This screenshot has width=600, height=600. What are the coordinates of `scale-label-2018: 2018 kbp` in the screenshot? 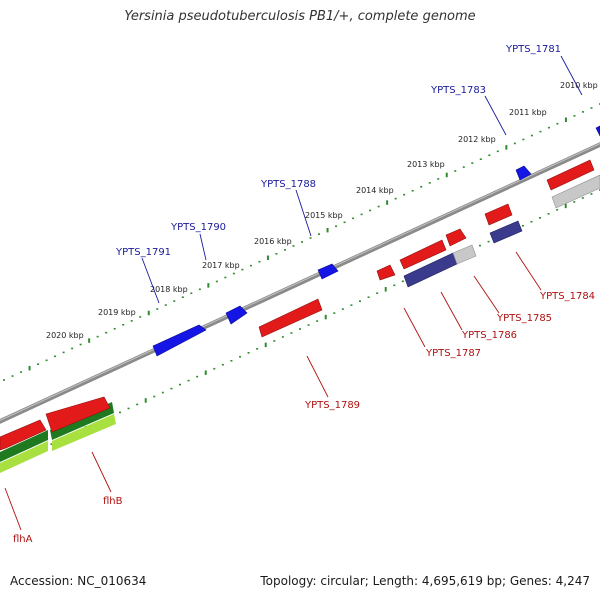 It's located at (169, 289).